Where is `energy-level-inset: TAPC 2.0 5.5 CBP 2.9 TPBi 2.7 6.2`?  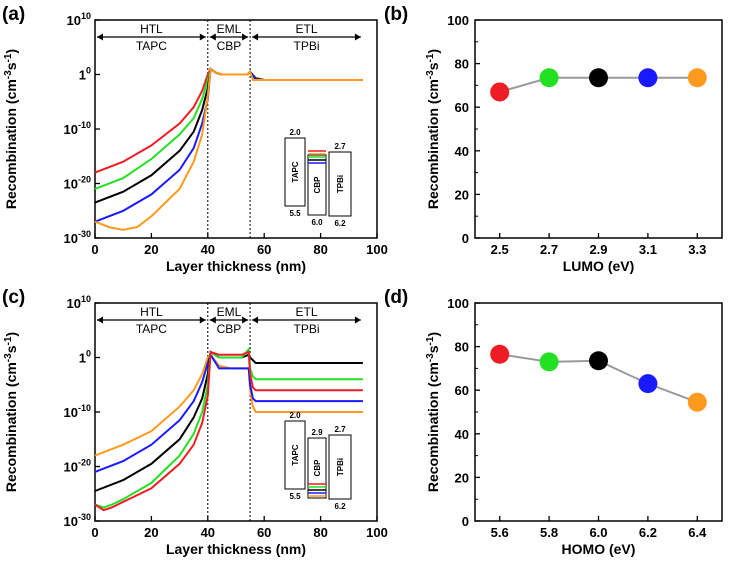 energy-level-inset: TAPC 2.0 5.5 CBP 2.9 TPBi 2.7 6.2 is located at coordinates (318, 461).